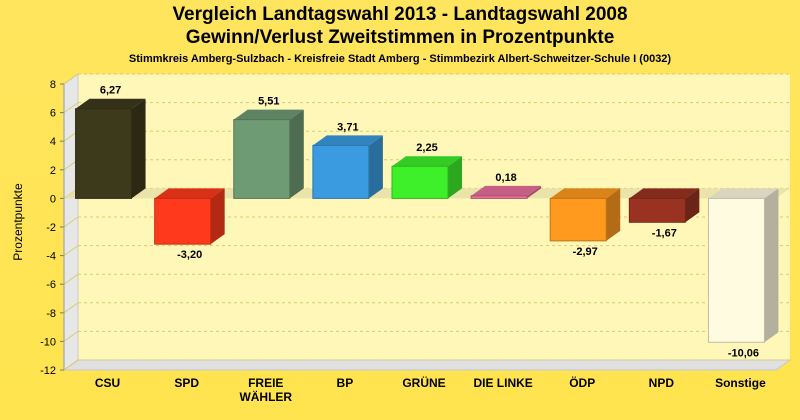 This screenshot has height=420, width=800. Describe the element at coordinates (51, 228) in the screenshot. I see `y-tick-label: -2` at that location.